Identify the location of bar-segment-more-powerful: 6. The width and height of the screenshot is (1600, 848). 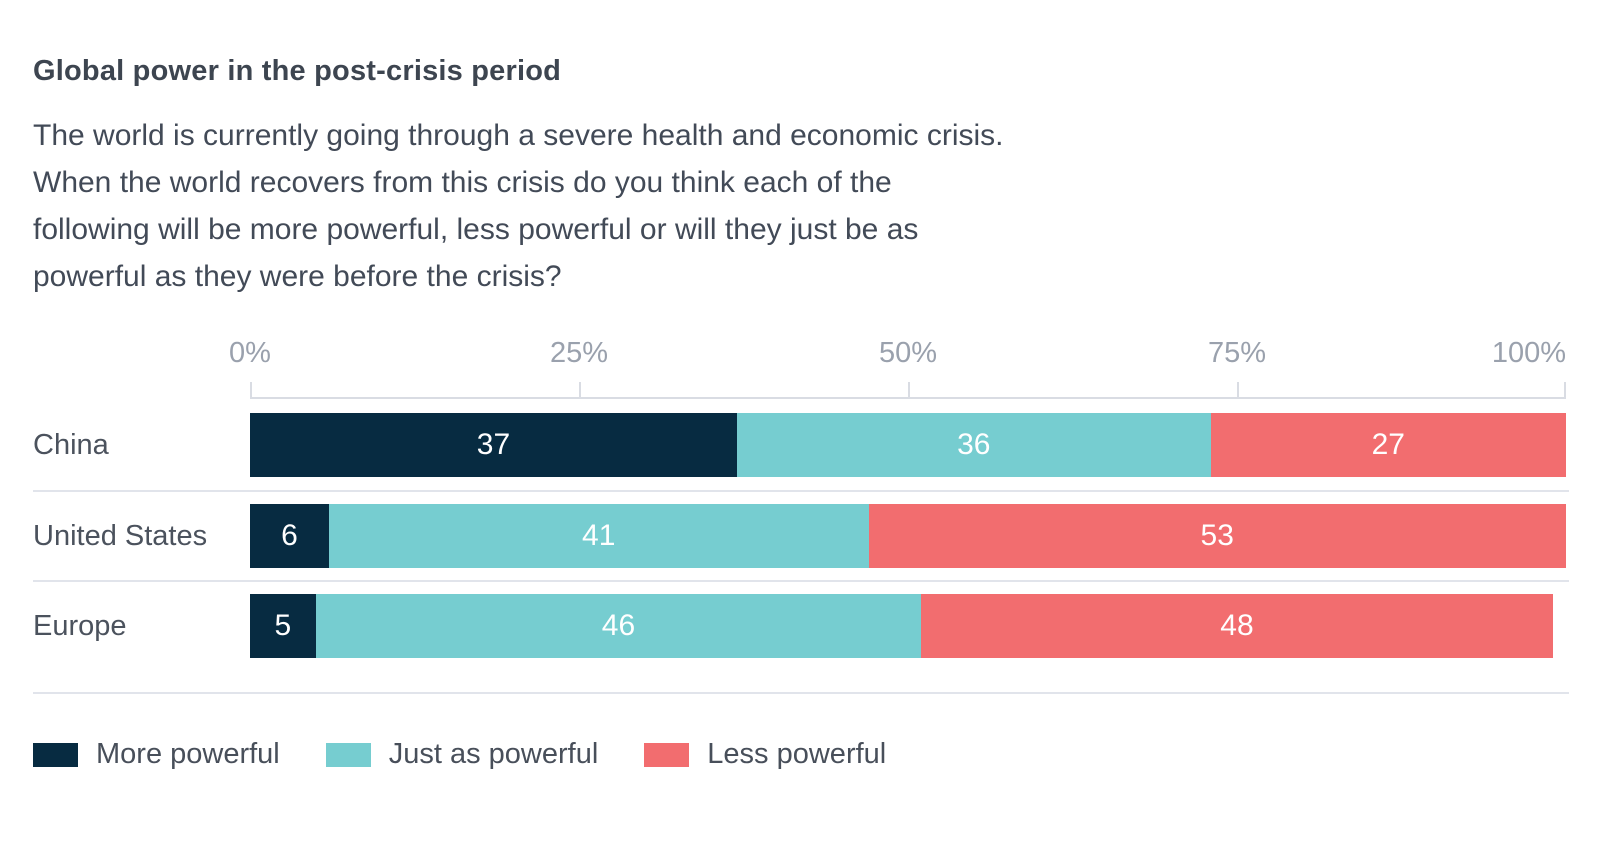
(289, 536).